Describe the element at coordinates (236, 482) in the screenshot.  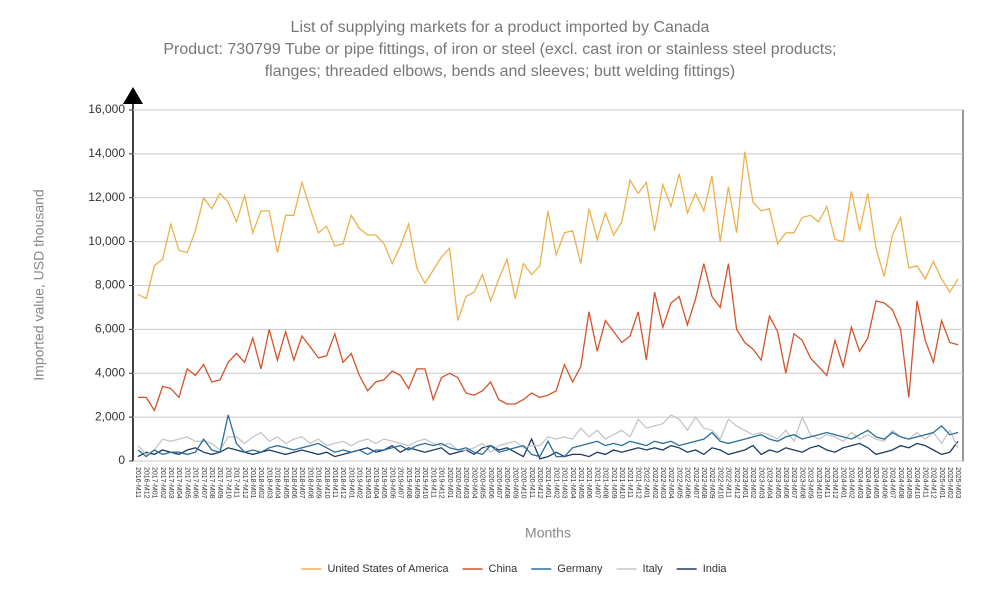
I see `x-tick-label: 2017-M11` at that location.